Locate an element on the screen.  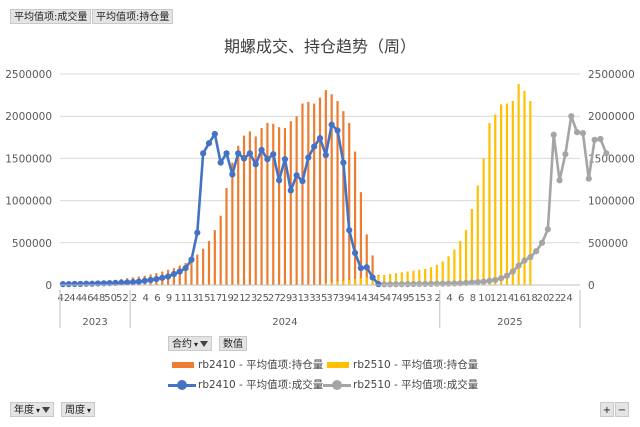
x-tick-label: 23 is located at coordinates (251, 298).